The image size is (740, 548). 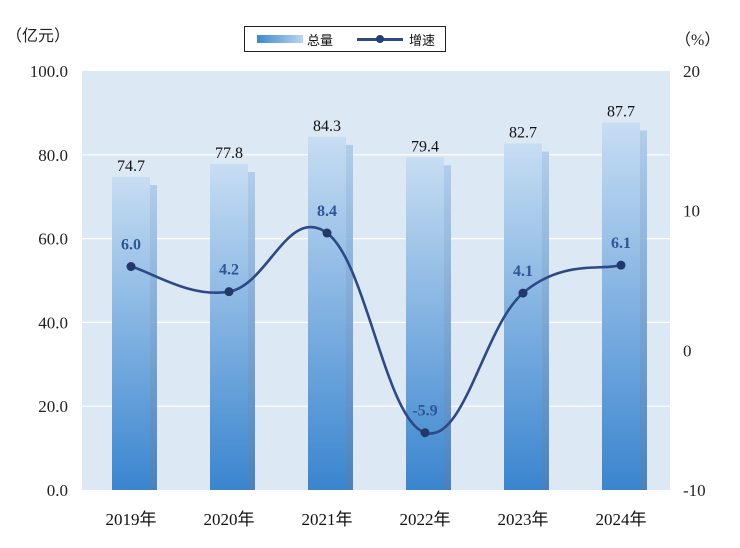 What do you see at coordinates (621, 519) in the screenshot?
I see `x-tick-label: 2024年` at bounding box center [621, 519].